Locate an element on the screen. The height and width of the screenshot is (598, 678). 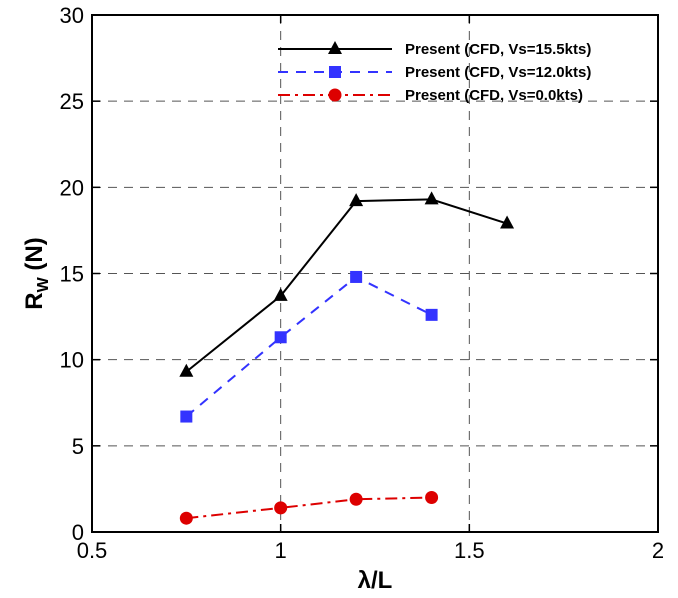
legend-item: Present (CFD, Vs=15.5kts) is located at coordinates (434, 49).